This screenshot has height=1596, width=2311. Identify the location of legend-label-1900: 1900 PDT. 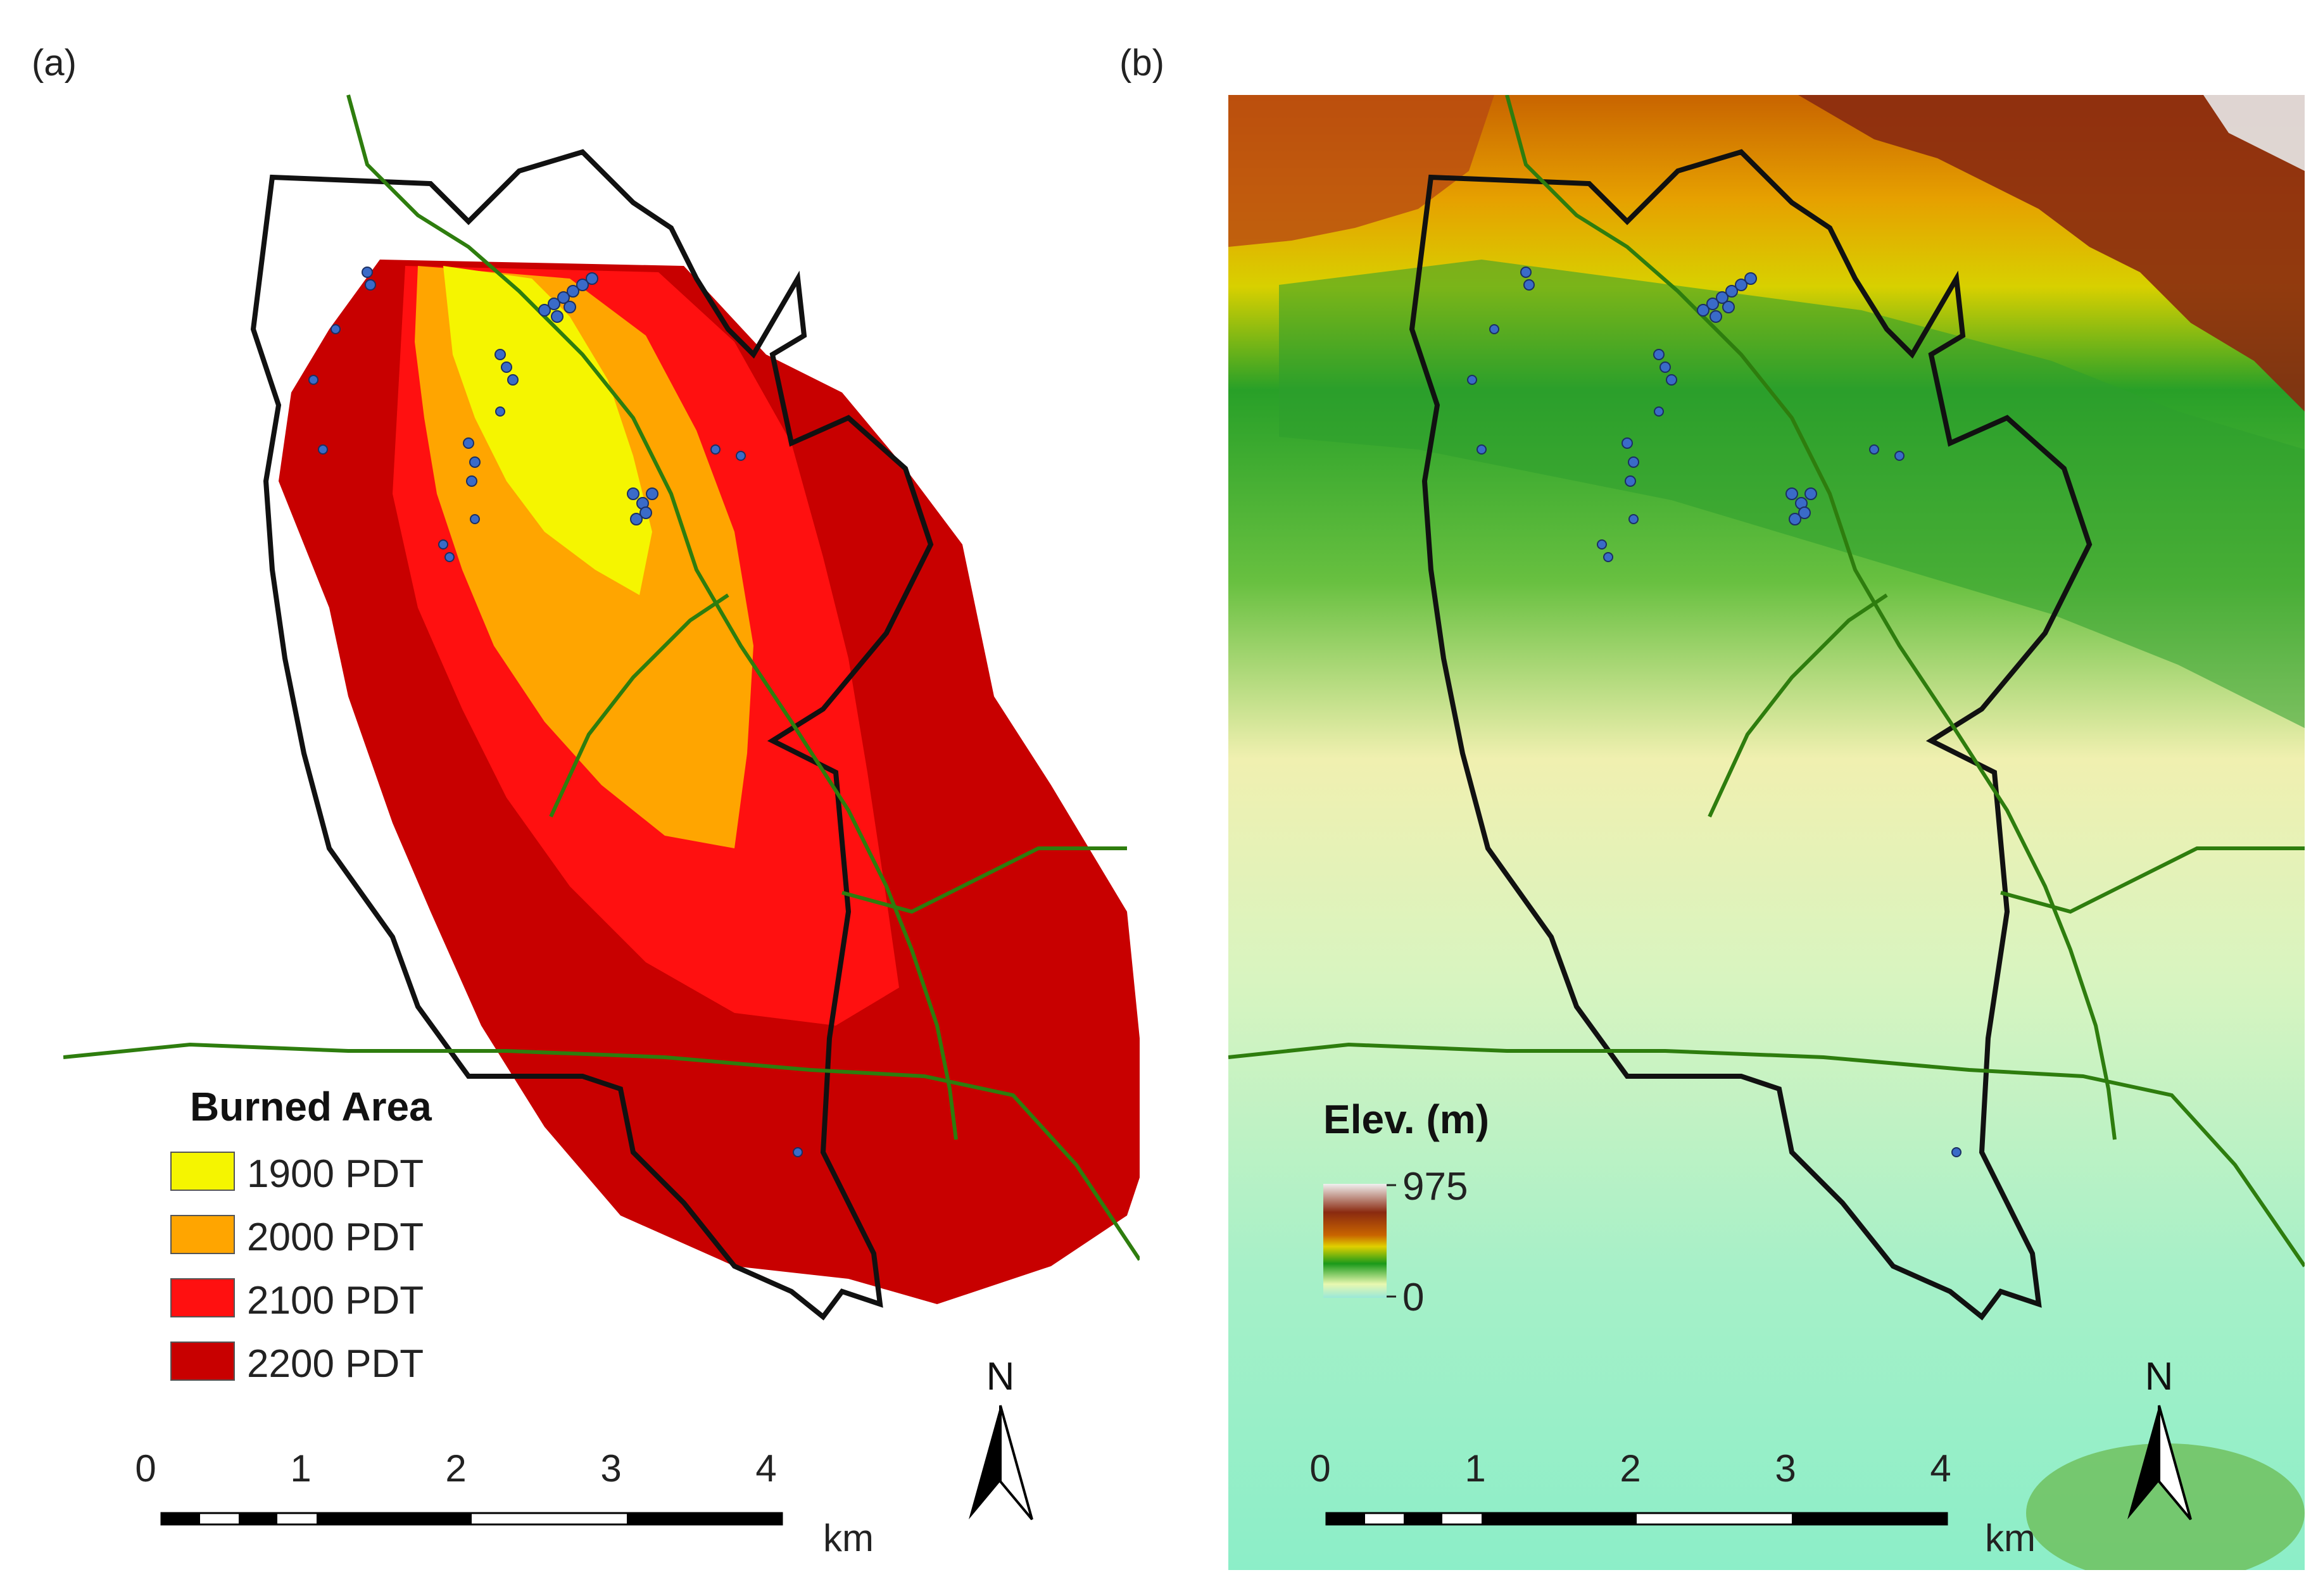
(336, 1174).